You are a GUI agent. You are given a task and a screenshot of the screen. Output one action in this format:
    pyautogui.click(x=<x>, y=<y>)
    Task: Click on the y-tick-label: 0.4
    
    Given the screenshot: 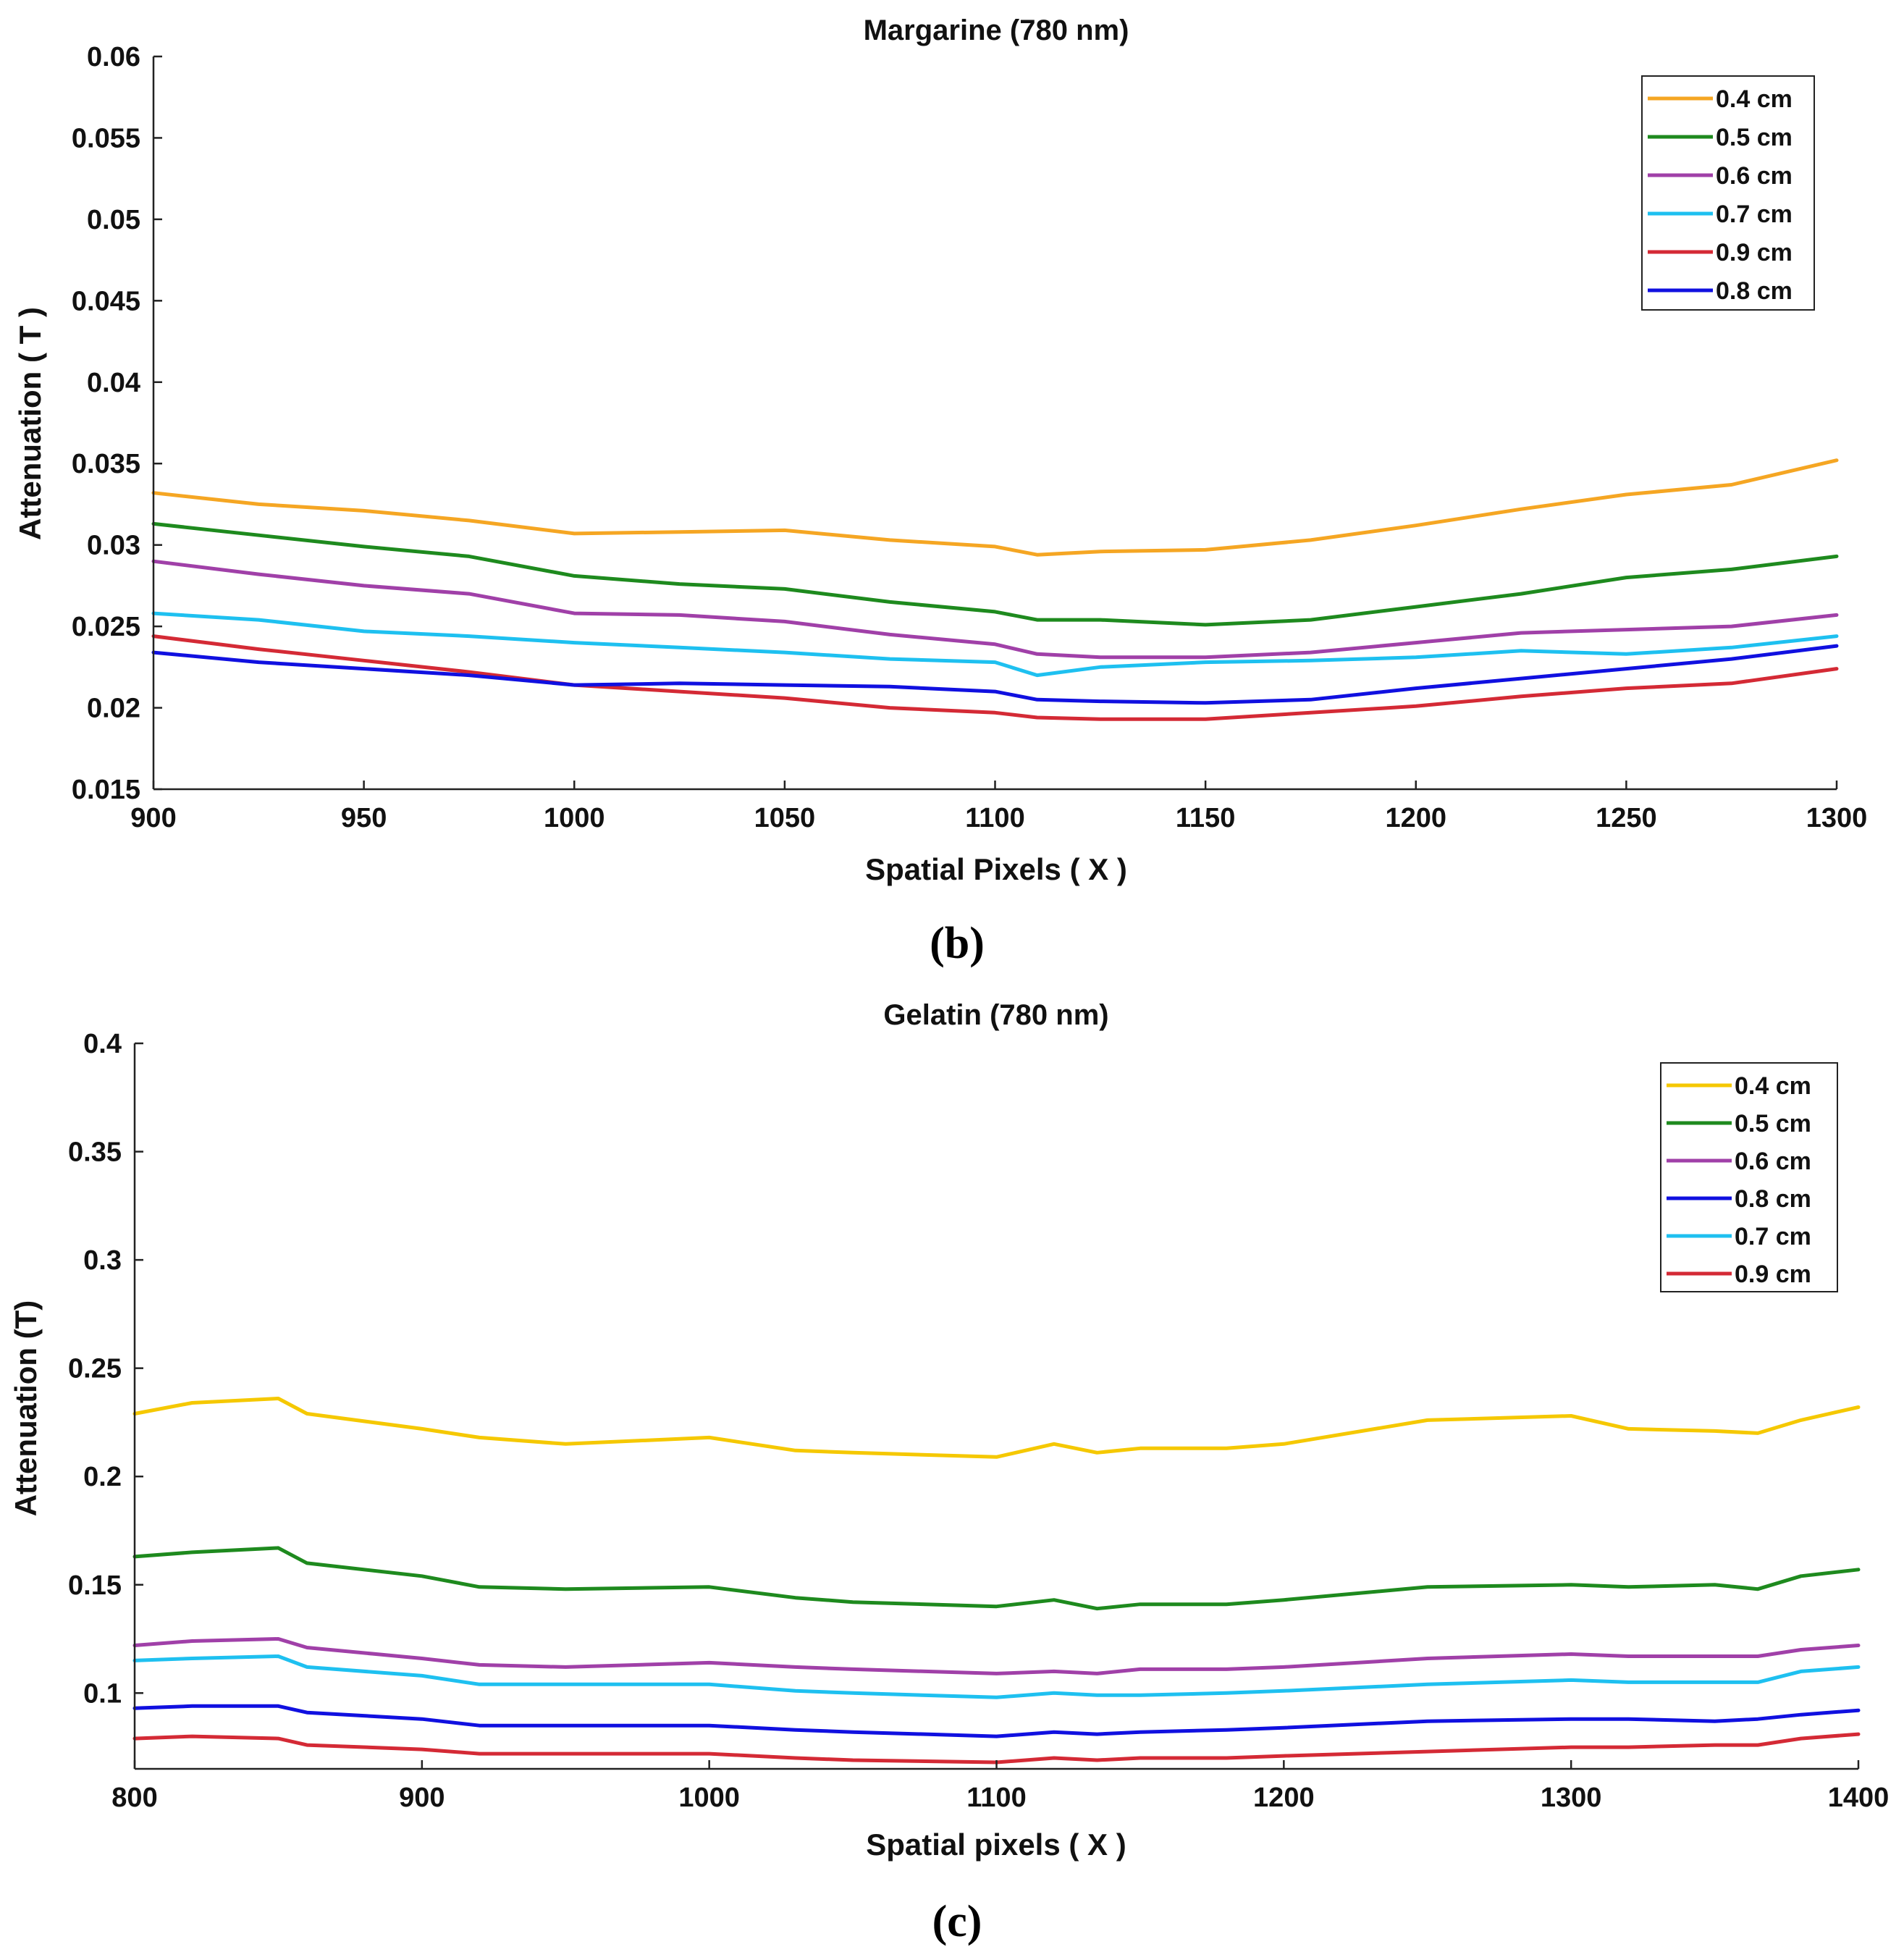 What is the action you would take?
    pyautogui.click(x=102, y=1044)
    